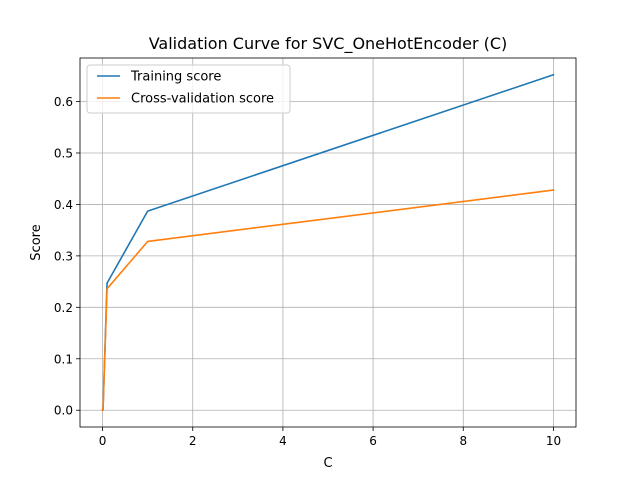 The image size is (640, 480). I want to click on y-tick-label: 0.0, so click(63, 411).